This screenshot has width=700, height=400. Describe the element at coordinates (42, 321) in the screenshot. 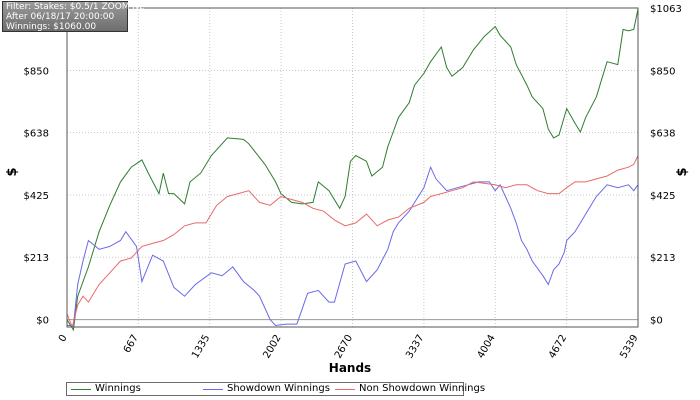

I see `y-tick-label-left: $0` at that location.